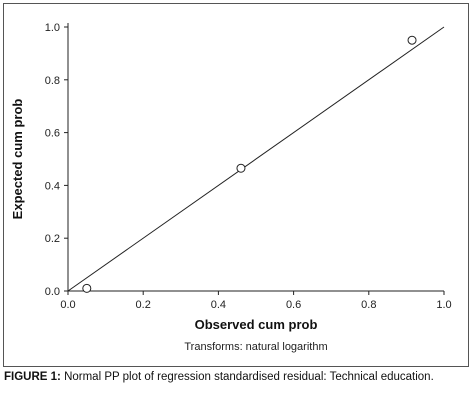  Describe the element at coordinates (368, 305) in the screenshot. I see `x-tick-label: 0.8` at that location.